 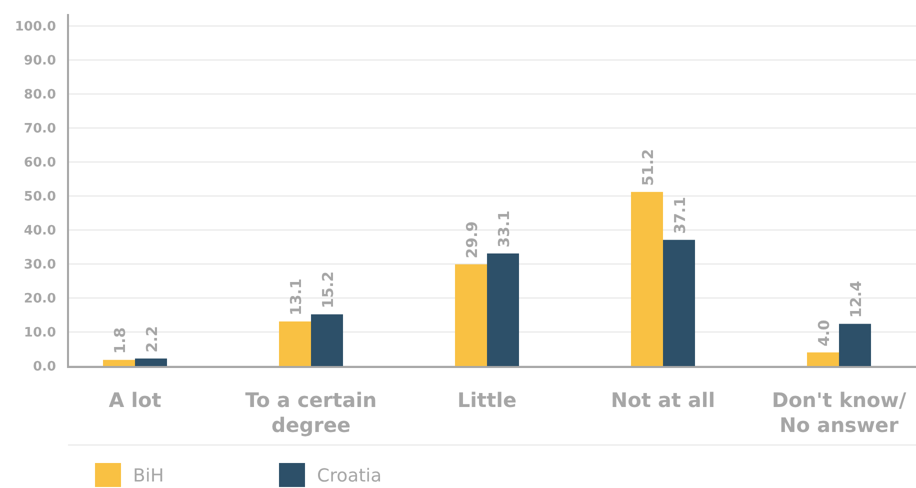 I want to click on y-tick-label: 70.0, so click(x=40, y=129).